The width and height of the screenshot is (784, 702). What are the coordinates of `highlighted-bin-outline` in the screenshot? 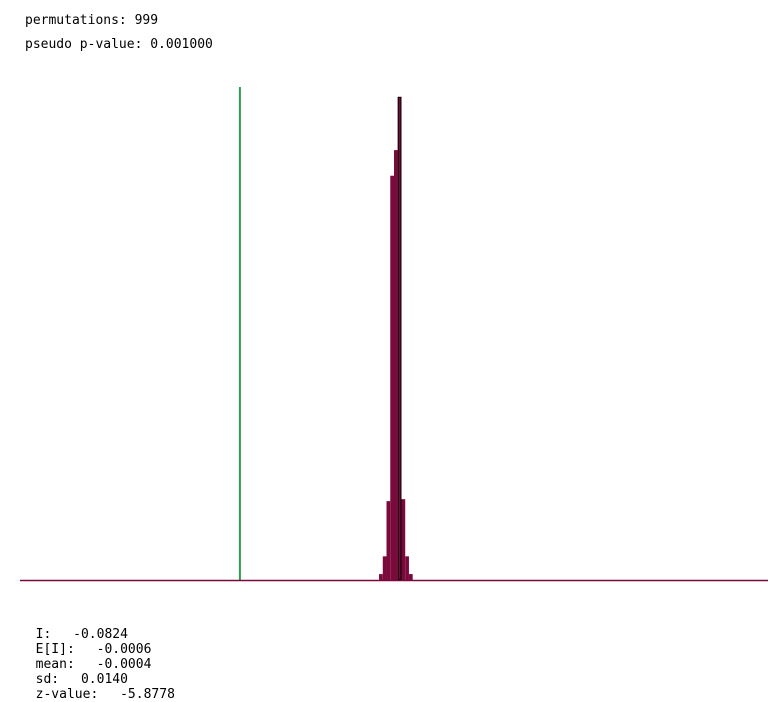 It's located at (399, 338).